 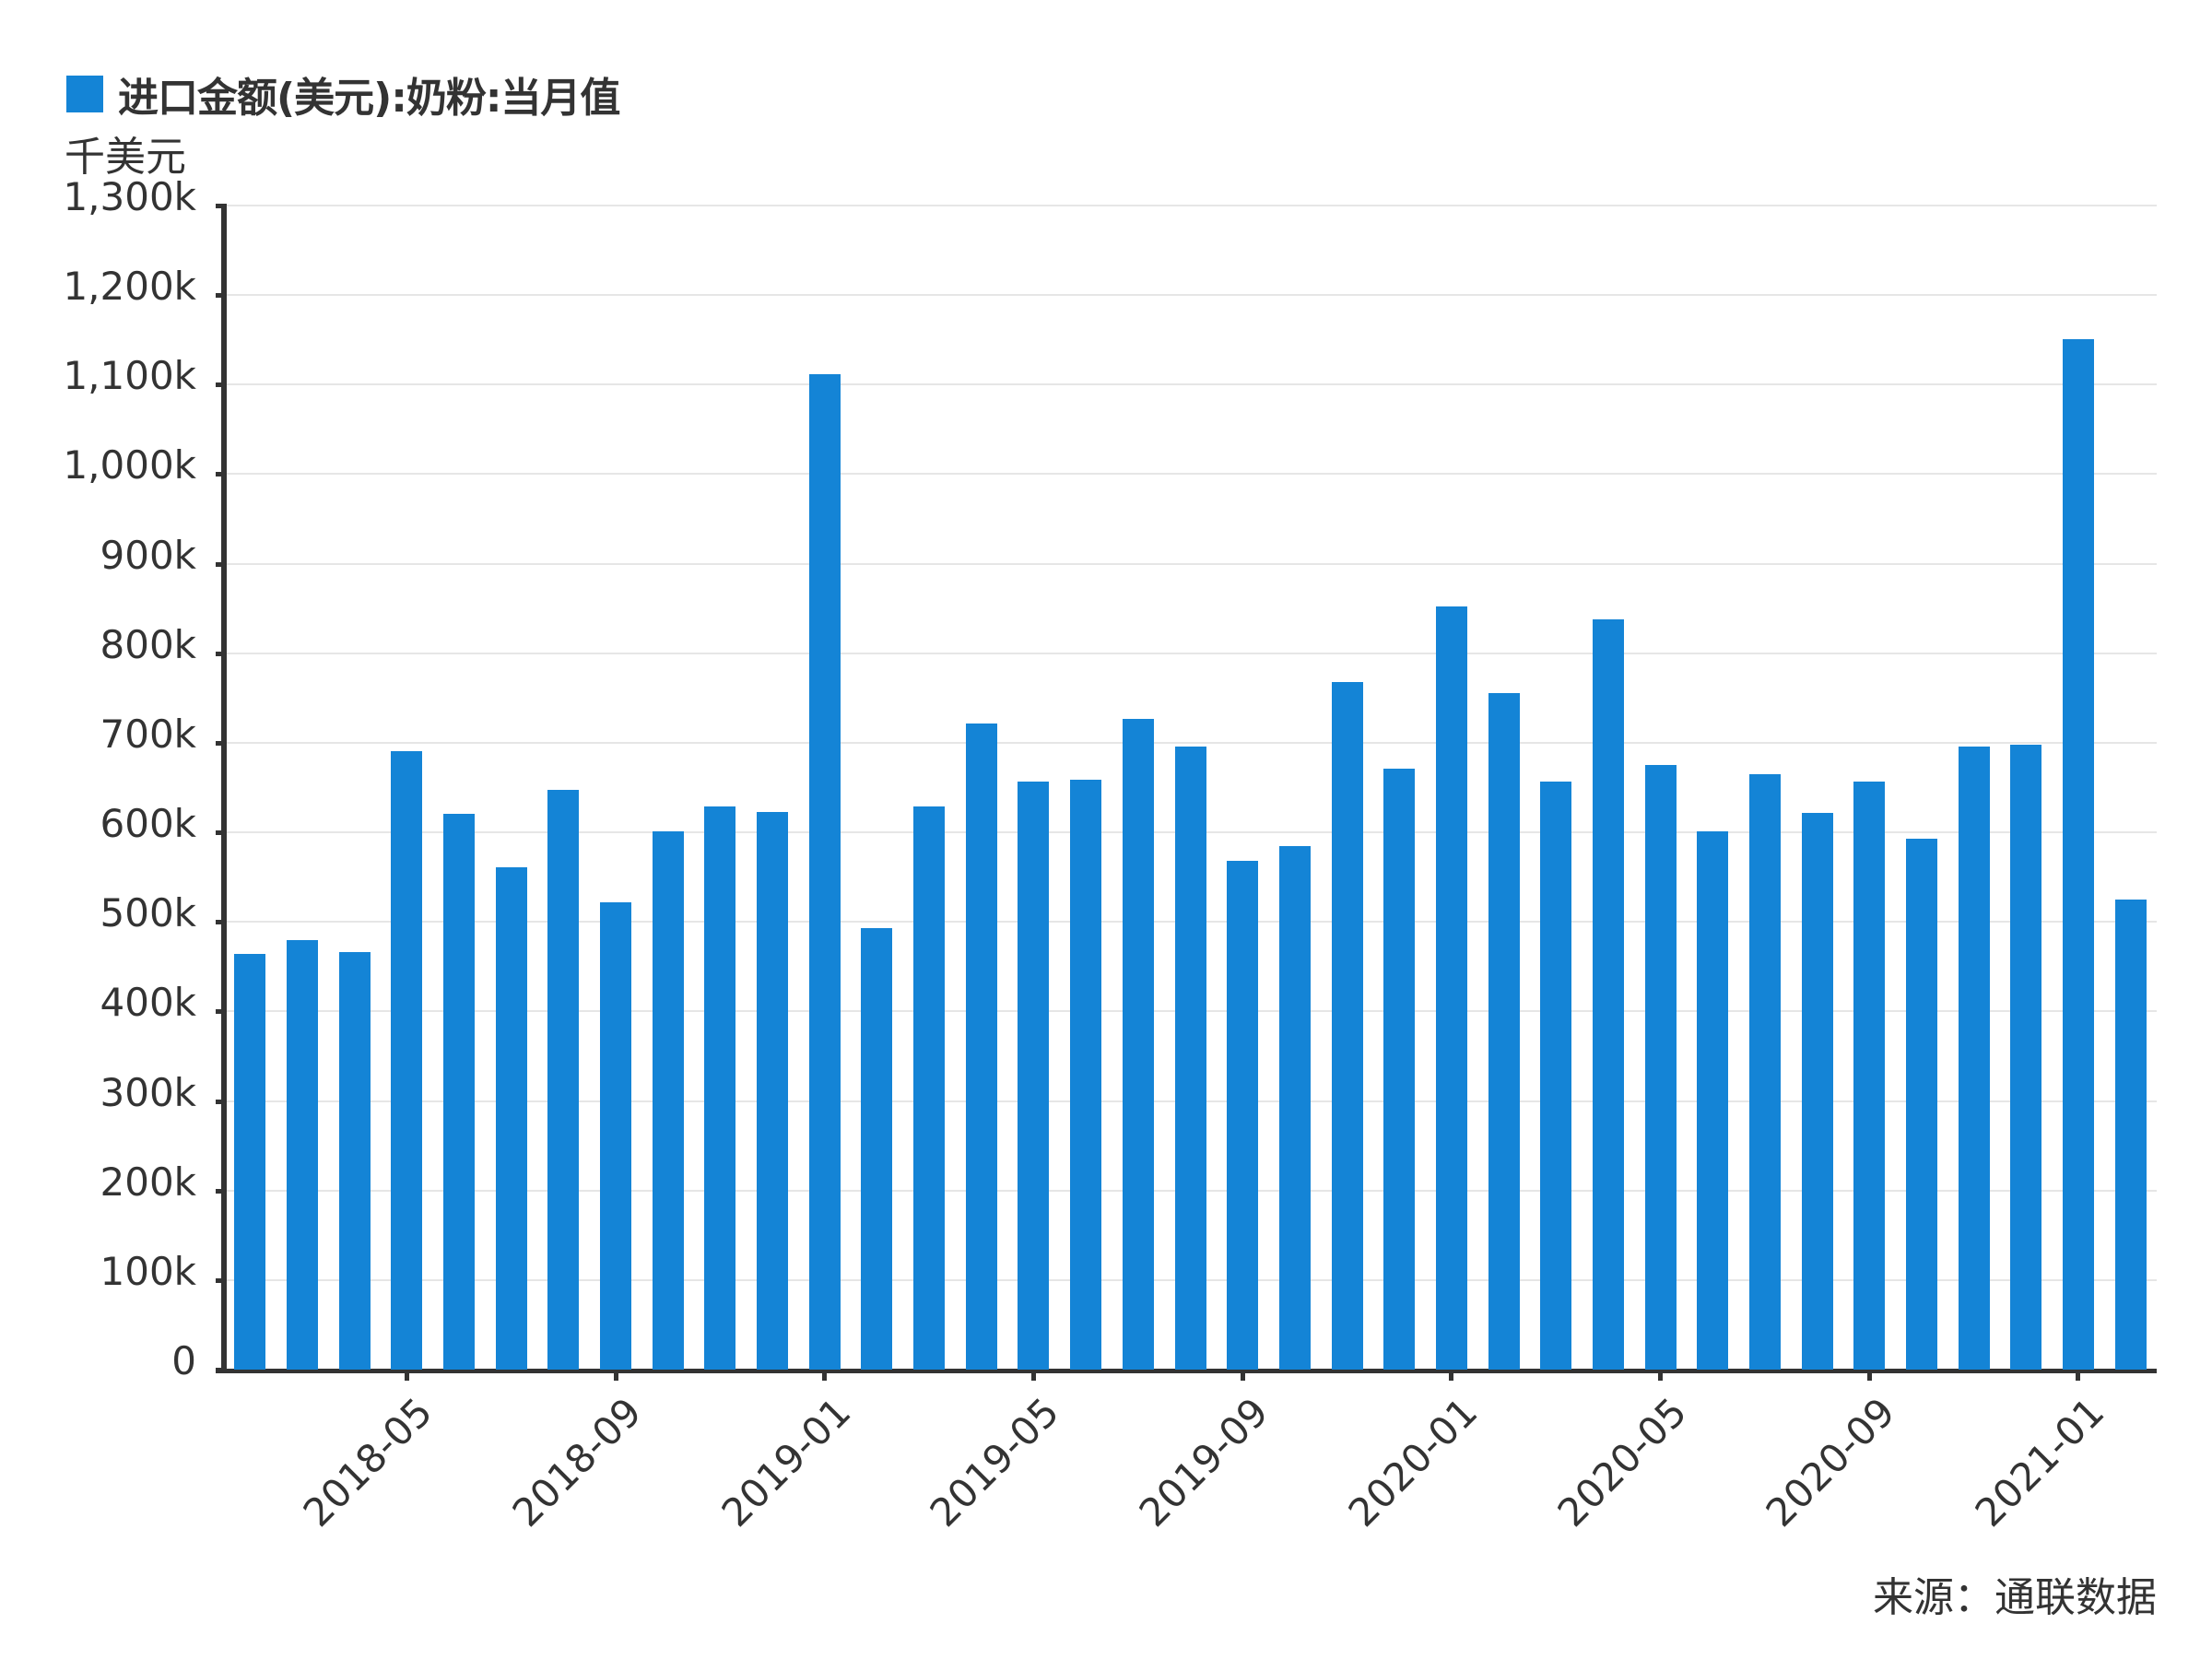 I want to click on x-tick-label: 2020-05, so click(x=1621, y=1462).